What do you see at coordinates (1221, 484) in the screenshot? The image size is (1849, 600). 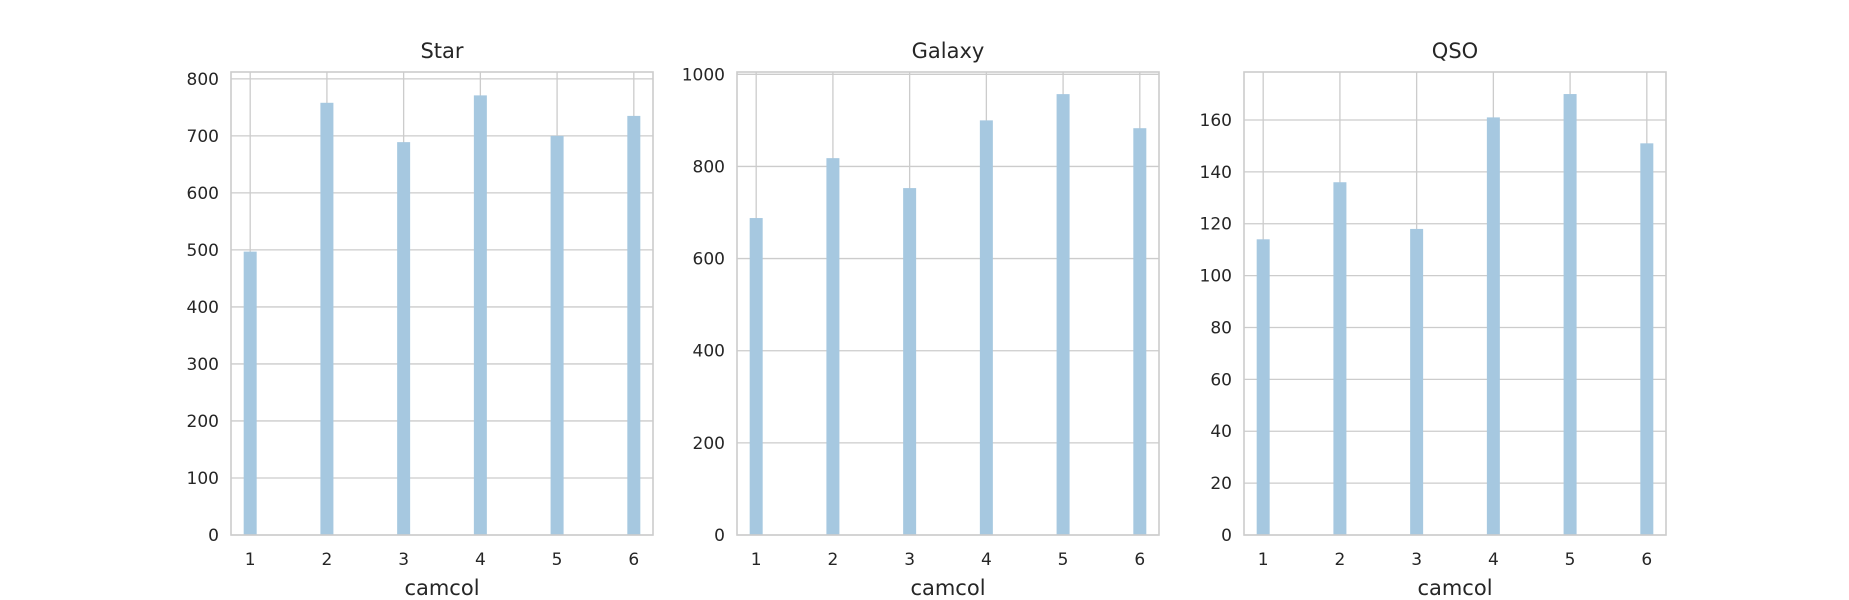 I see `y-tick-label: 20` at bounding box center [1221, 484].